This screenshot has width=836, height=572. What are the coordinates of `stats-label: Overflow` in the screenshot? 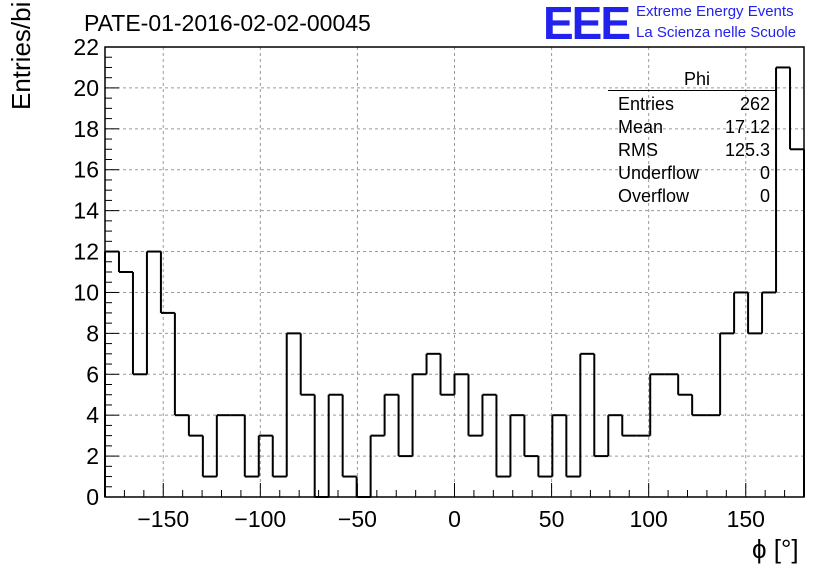 It's located at (654, 196).